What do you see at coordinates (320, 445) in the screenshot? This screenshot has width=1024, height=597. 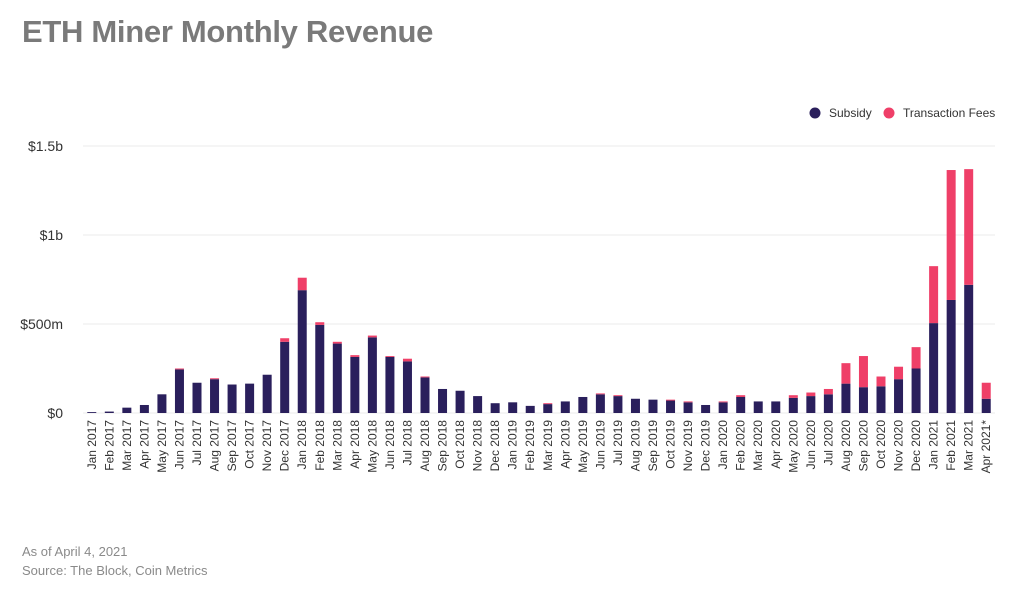 I see `x-tick-label: Feb 2018` at bounding box center [320, 445].